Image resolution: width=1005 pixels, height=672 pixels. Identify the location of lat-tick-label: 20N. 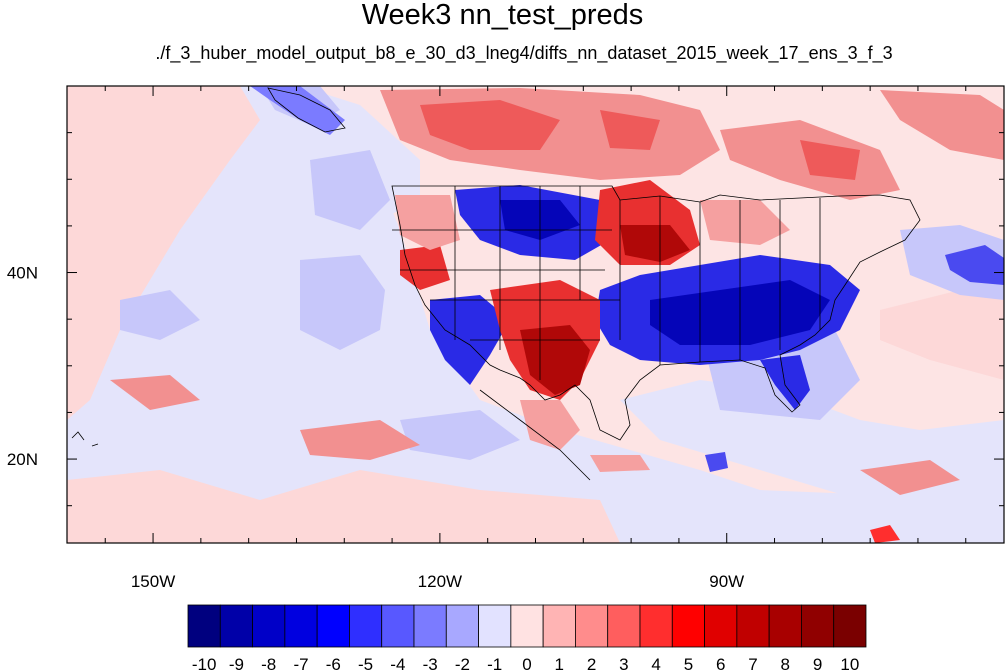
(22, 459).